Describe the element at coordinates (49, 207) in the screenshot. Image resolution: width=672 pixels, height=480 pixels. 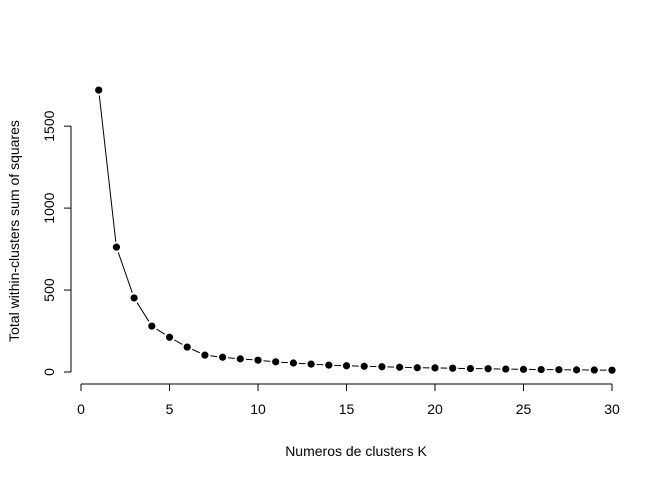
I see `y-tick-label: 1000` at that location.